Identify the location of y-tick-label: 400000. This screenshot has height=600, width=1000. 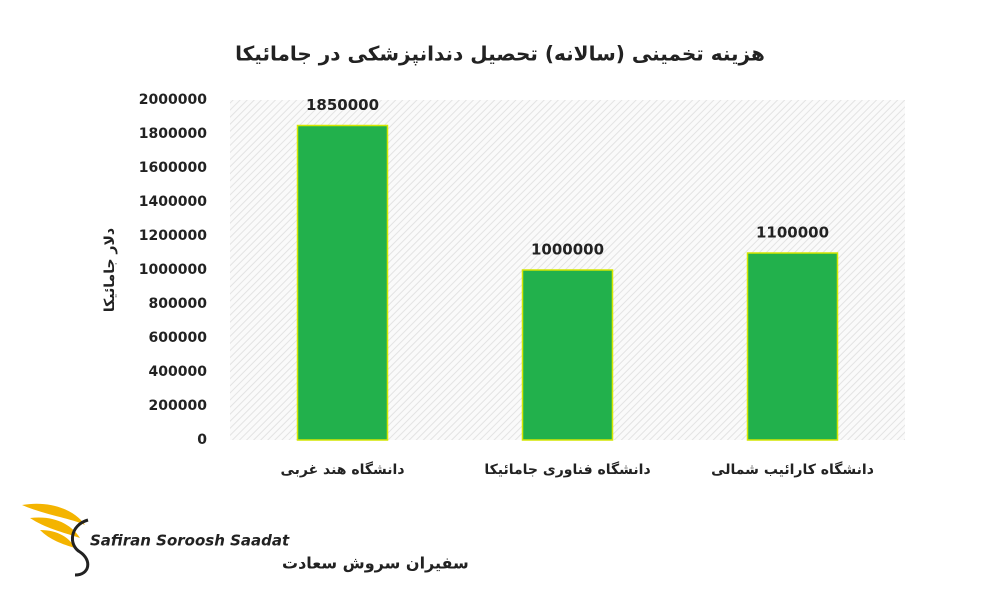
(178, 372).